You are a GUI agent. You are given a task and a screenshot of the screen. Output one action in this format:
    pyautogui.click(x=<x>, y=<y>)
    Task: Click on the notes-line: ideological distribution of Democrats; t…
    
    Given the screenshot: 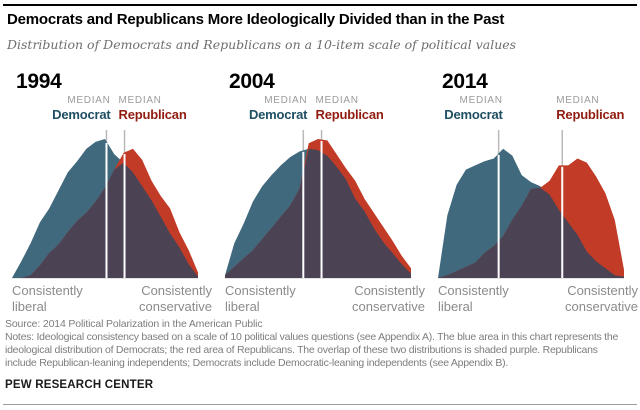 What is the action you would take?
    pyautogui.click(x=301, y=350)
    